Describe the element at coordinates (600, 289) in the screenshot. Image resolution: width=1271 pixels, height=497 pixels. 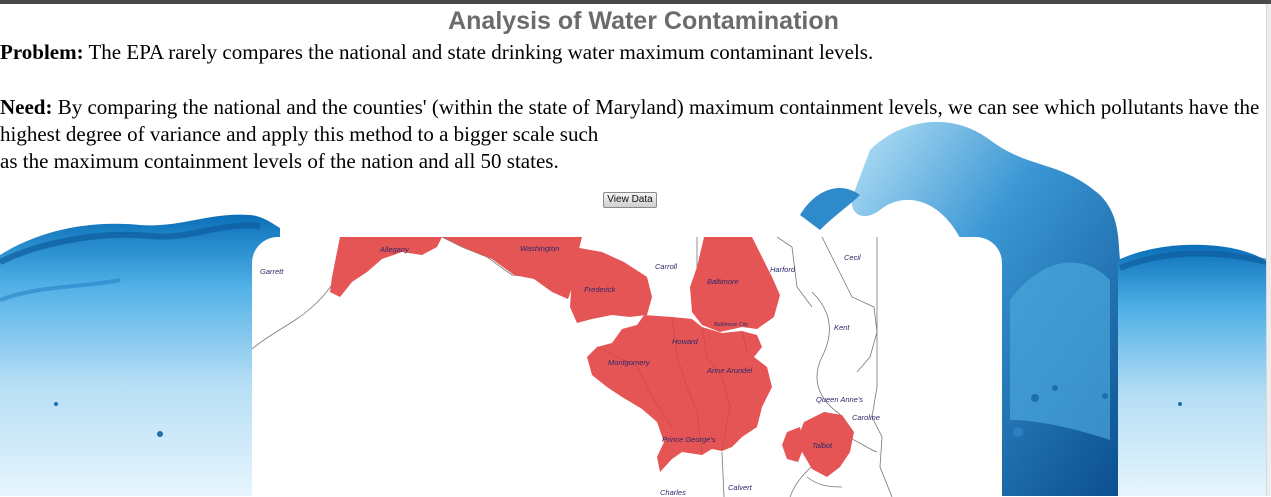
I see `label-frederick: Frederick` at that location.